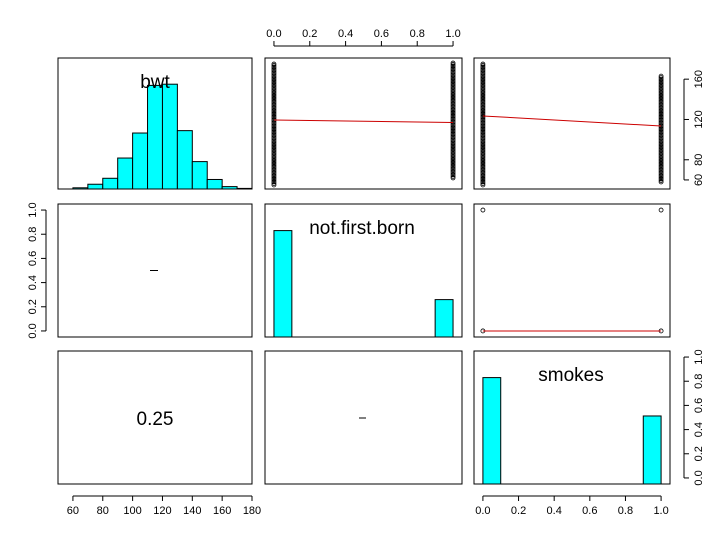  I want to click on x-axis-bwt-tick-label: 100, so click(132, 511).